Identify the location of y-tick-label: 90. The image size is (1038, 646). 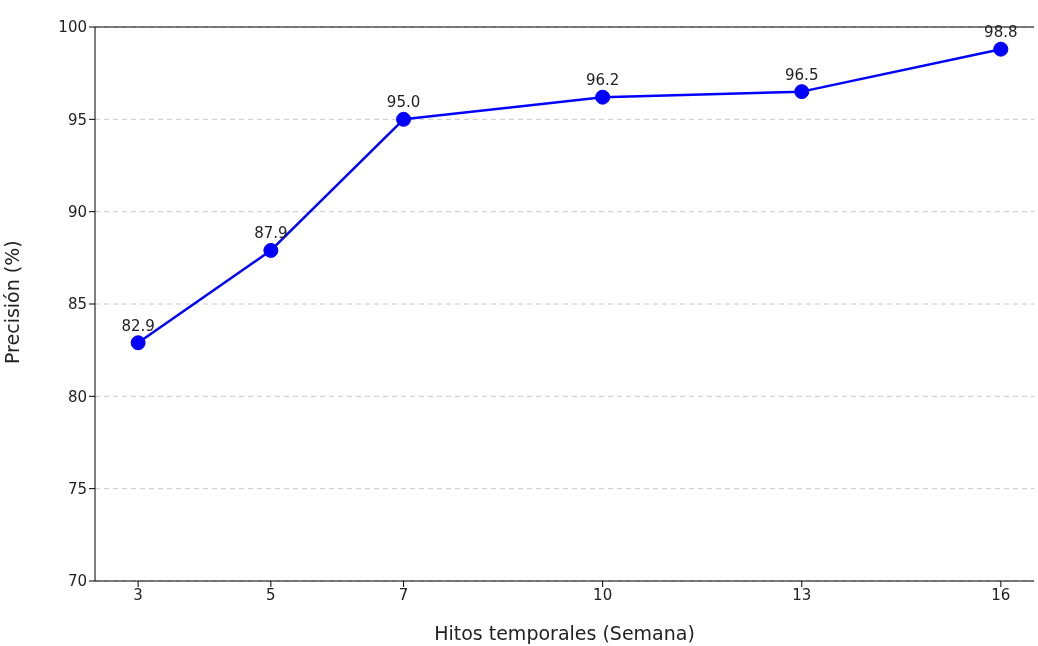
(77, 211).